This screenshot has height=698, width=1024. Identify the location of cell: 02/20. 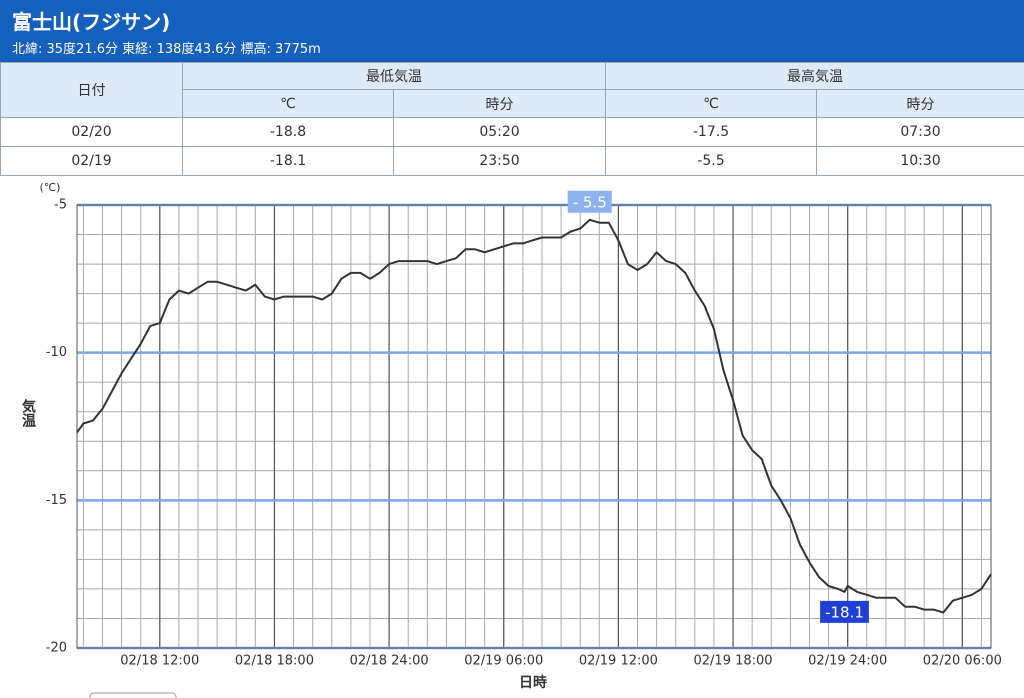
(91, 132).